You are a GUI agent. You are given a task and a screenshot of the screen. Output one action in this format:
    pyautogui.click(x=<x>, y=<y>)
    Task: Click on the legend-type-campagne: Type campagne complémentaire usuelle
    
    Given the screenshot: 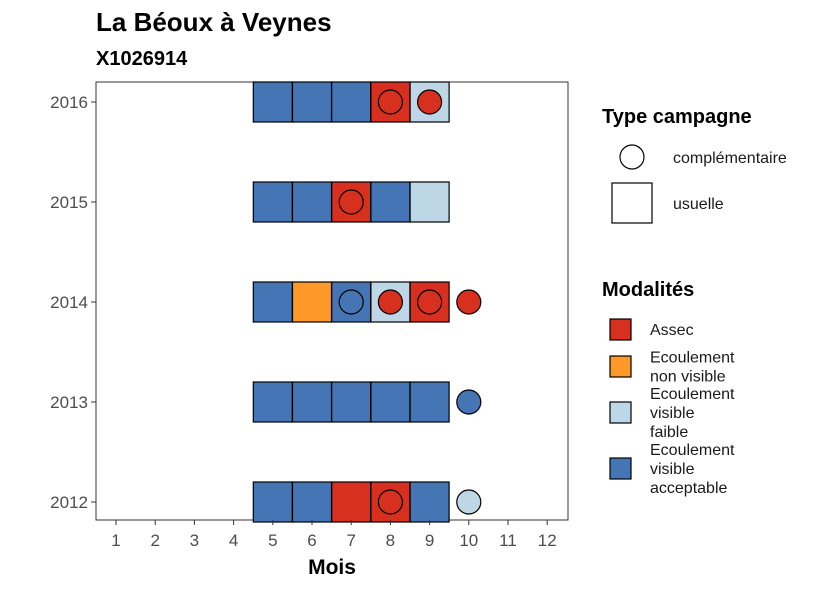 What is the action you would take?
    pyautogui.click(x=694, y=165)
    